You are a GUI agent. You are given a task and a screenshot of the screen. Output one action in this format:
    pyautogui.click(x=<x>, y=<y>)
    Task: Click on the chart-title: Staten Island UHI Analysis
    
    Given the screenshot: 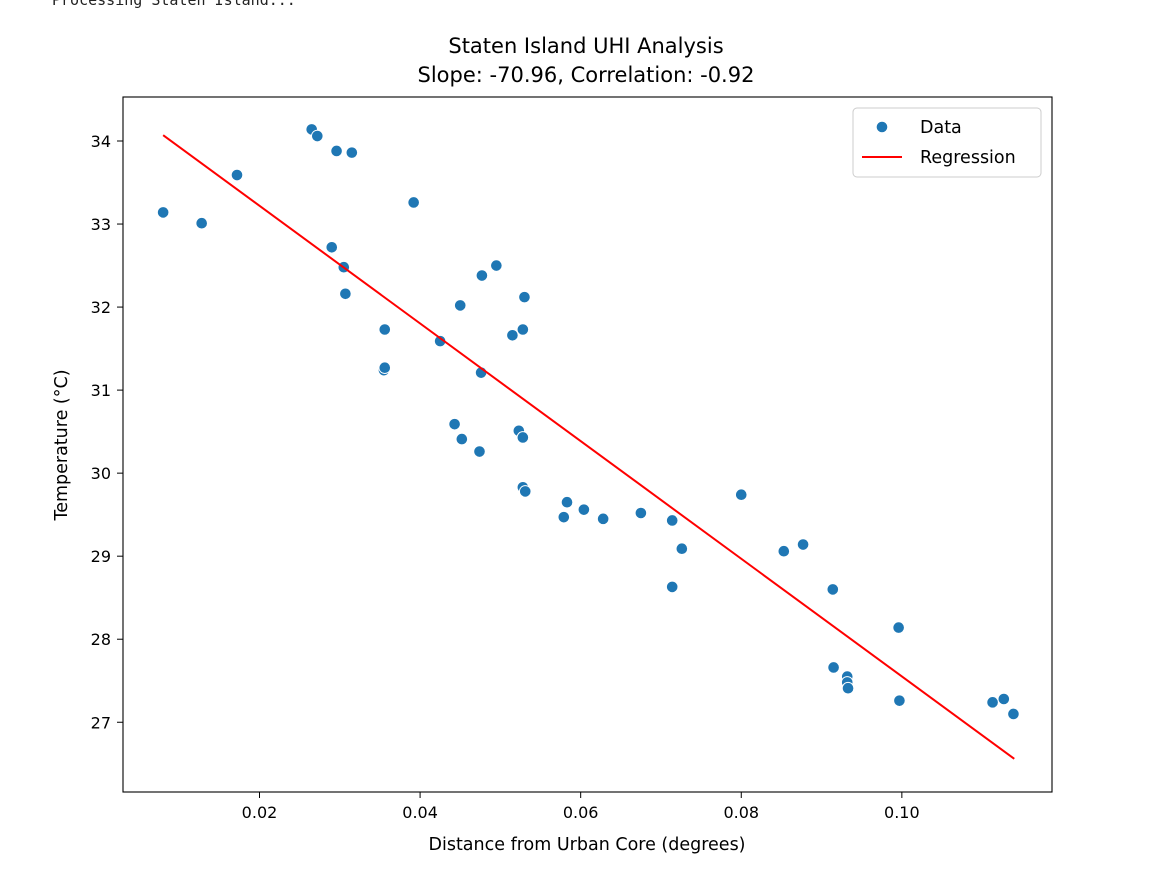 What is the action you would take?
    pyautogui.click(x=585, y=46)
    